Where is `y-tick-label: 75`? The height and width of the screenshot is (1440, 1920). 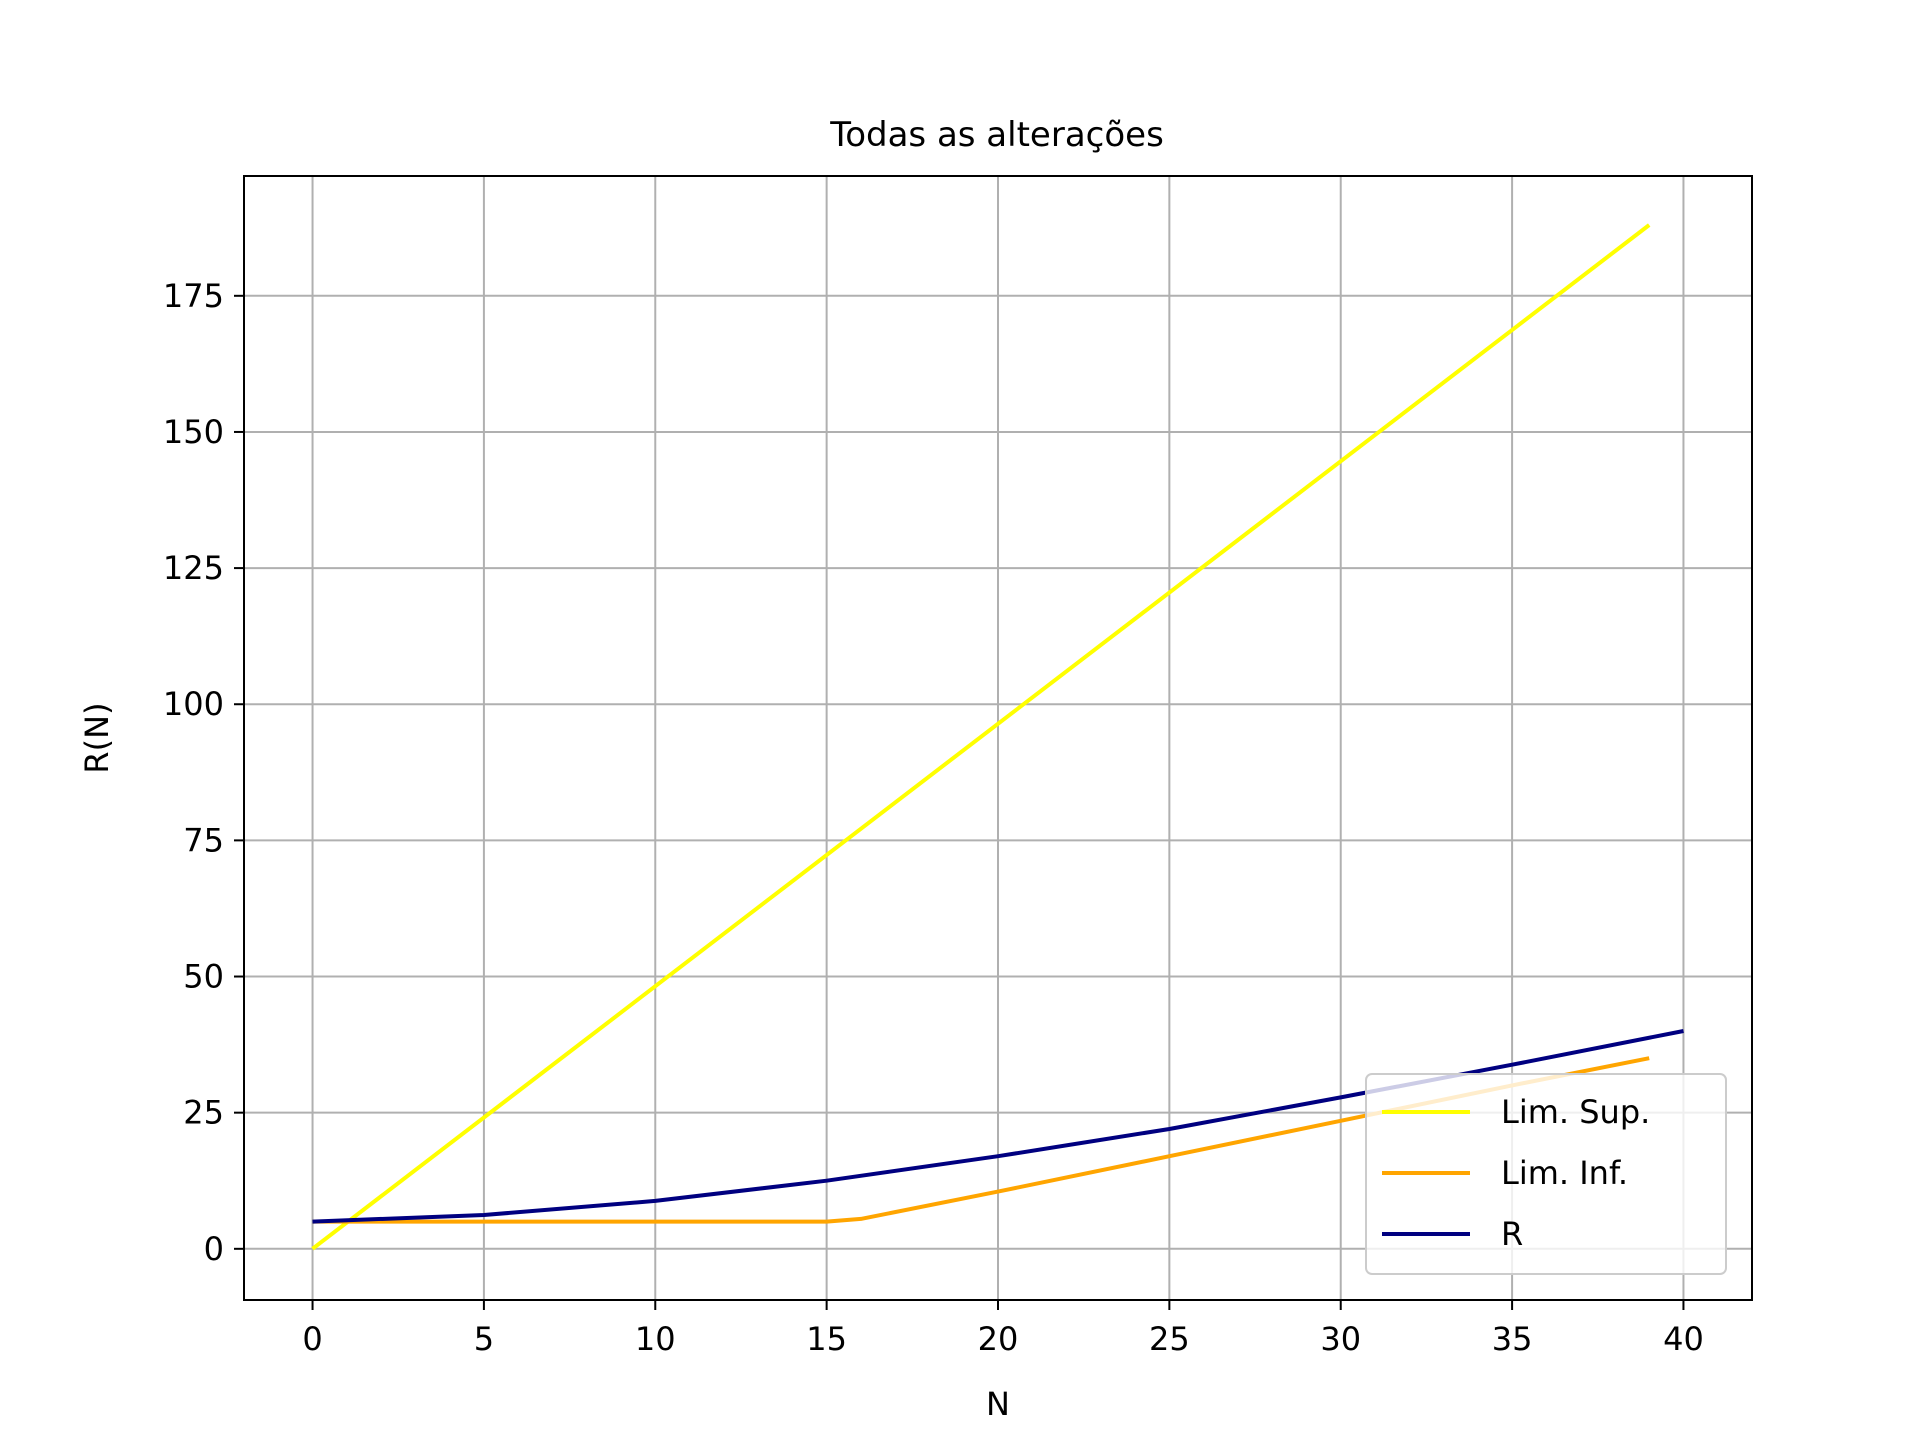 y-tick-label: 75 is located at coordinates (203, 840).